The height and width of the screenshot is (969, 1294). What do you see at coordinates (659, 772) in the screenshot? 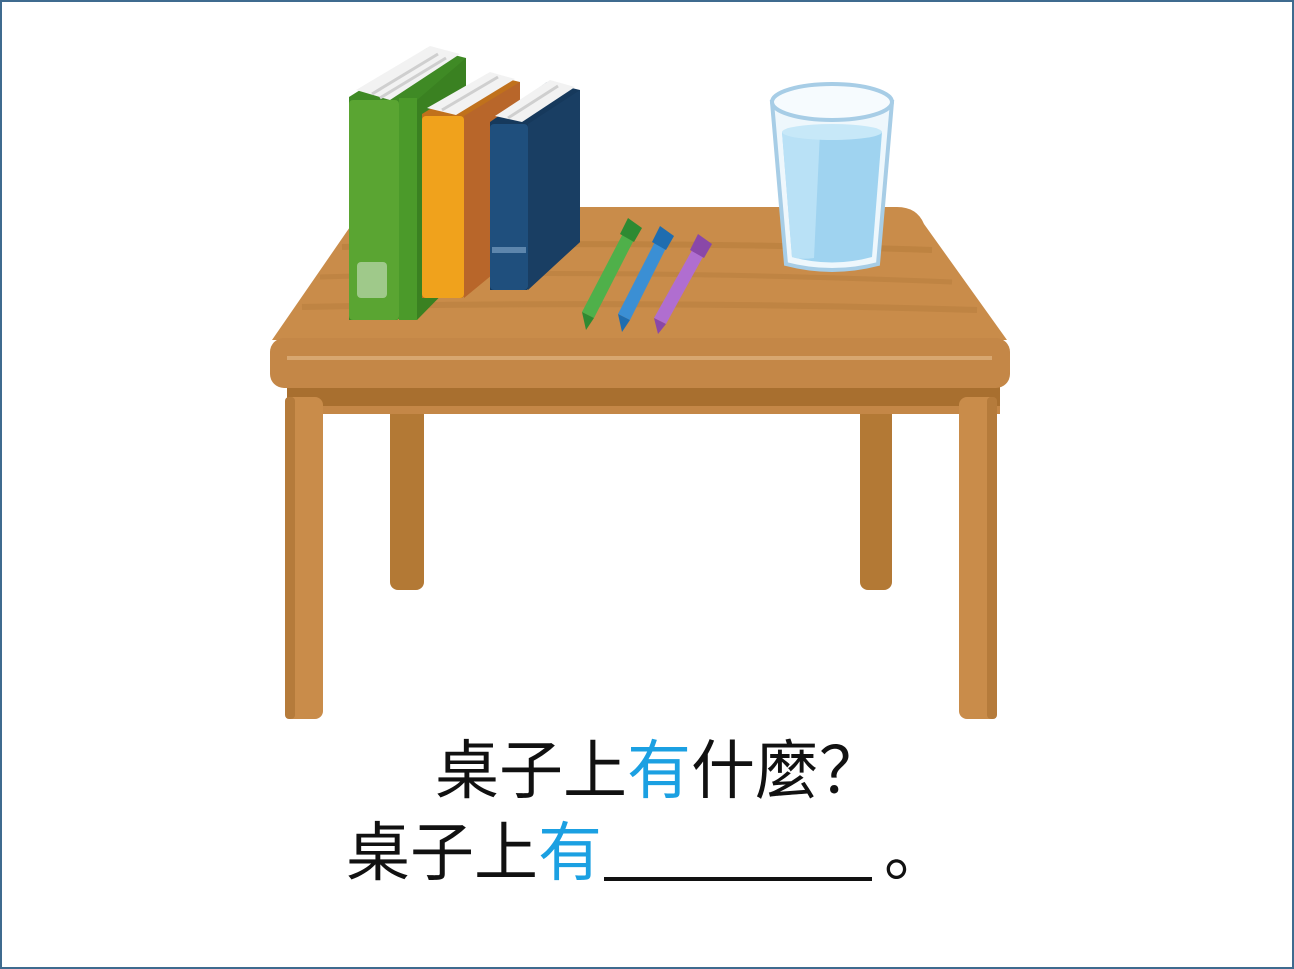
I see `question-highlight: 有` at bounding box center [659, 772].